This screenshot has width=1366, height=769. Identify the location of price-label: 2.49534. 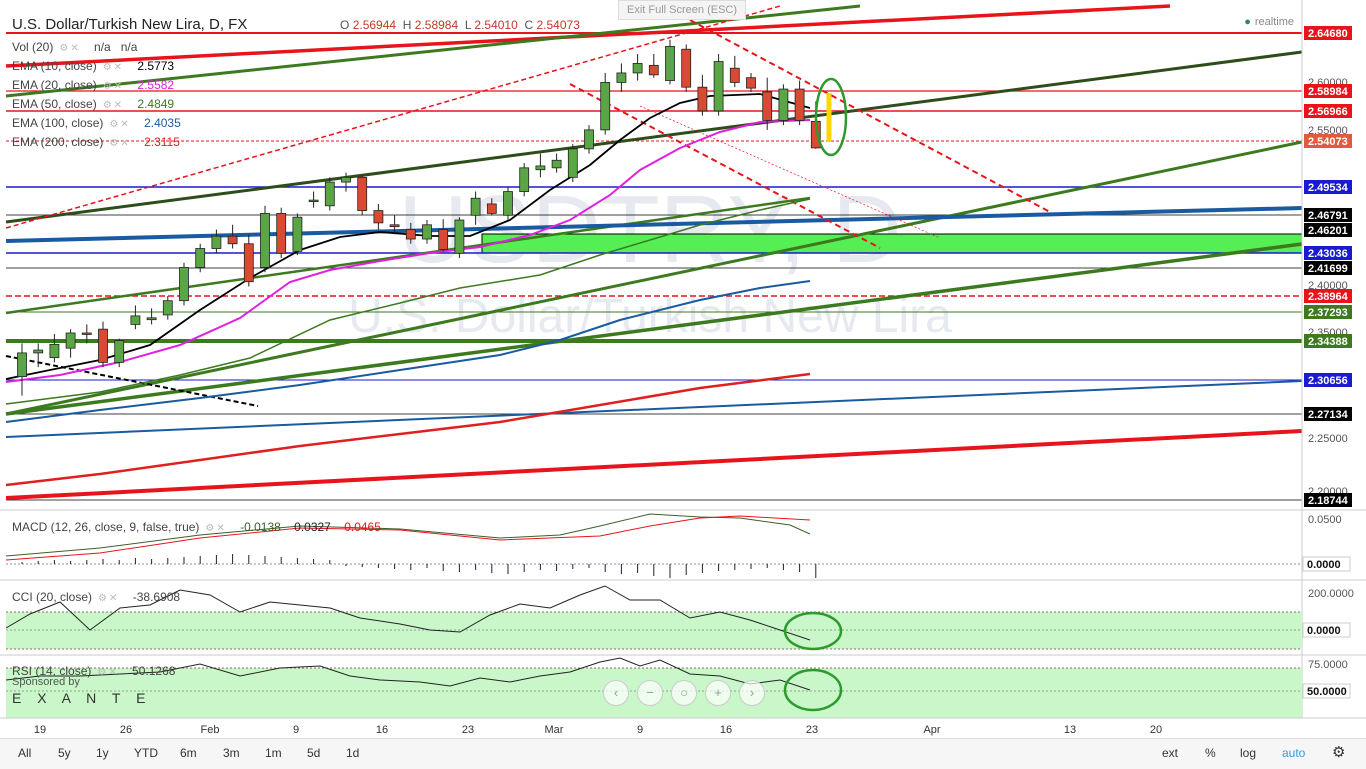
(1328, 188).